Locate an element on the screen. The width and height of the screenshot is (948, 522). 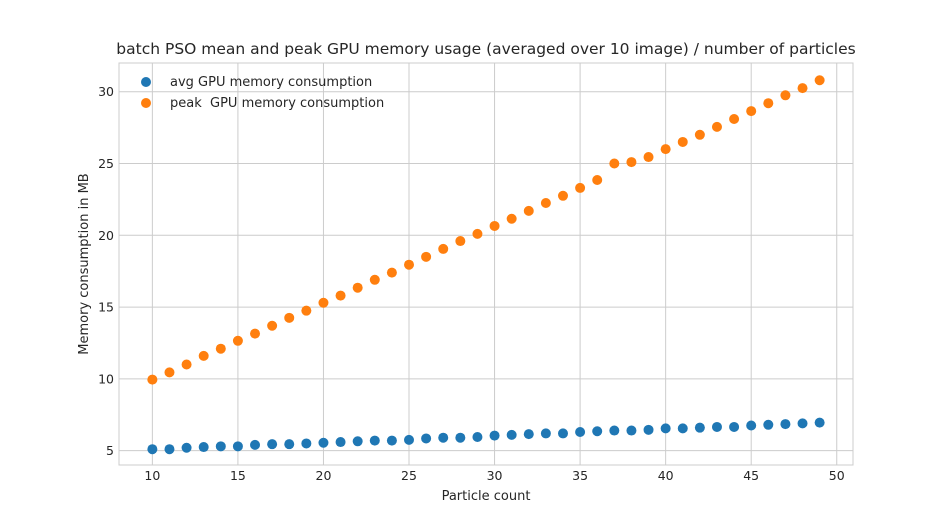
x-tick-label: 25 is located at coordinates (409, 475).